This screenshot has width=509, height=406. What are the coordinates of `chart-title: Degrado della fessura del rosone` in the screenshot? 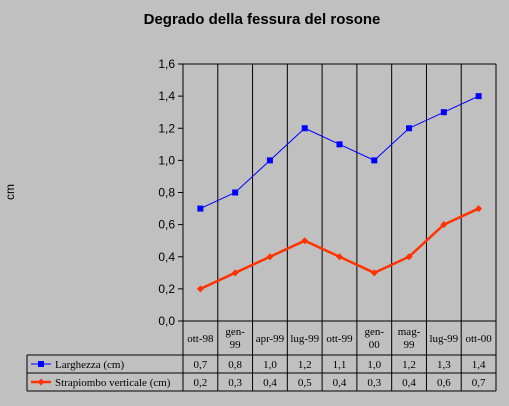 It's located at (262, 19).